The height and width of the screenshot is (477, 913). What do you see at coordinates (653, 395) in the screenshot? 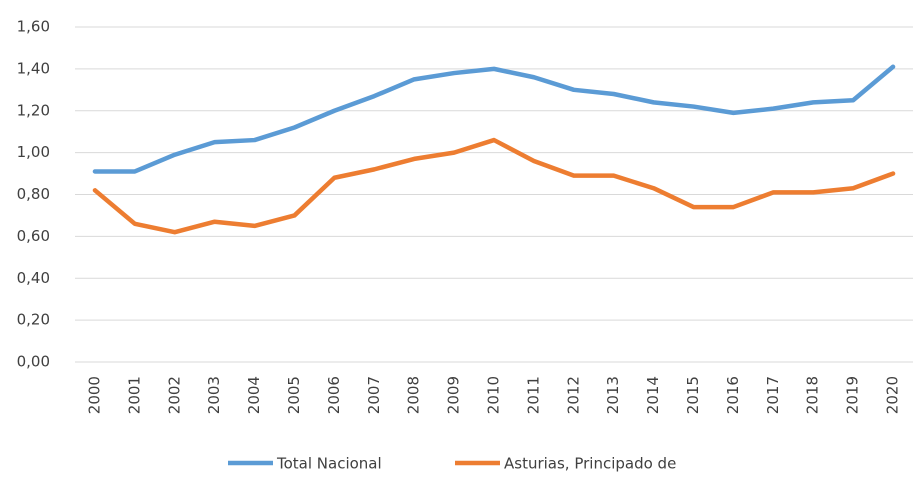
I see `x-tick-label: 2014` at bounding box center [653, 395].